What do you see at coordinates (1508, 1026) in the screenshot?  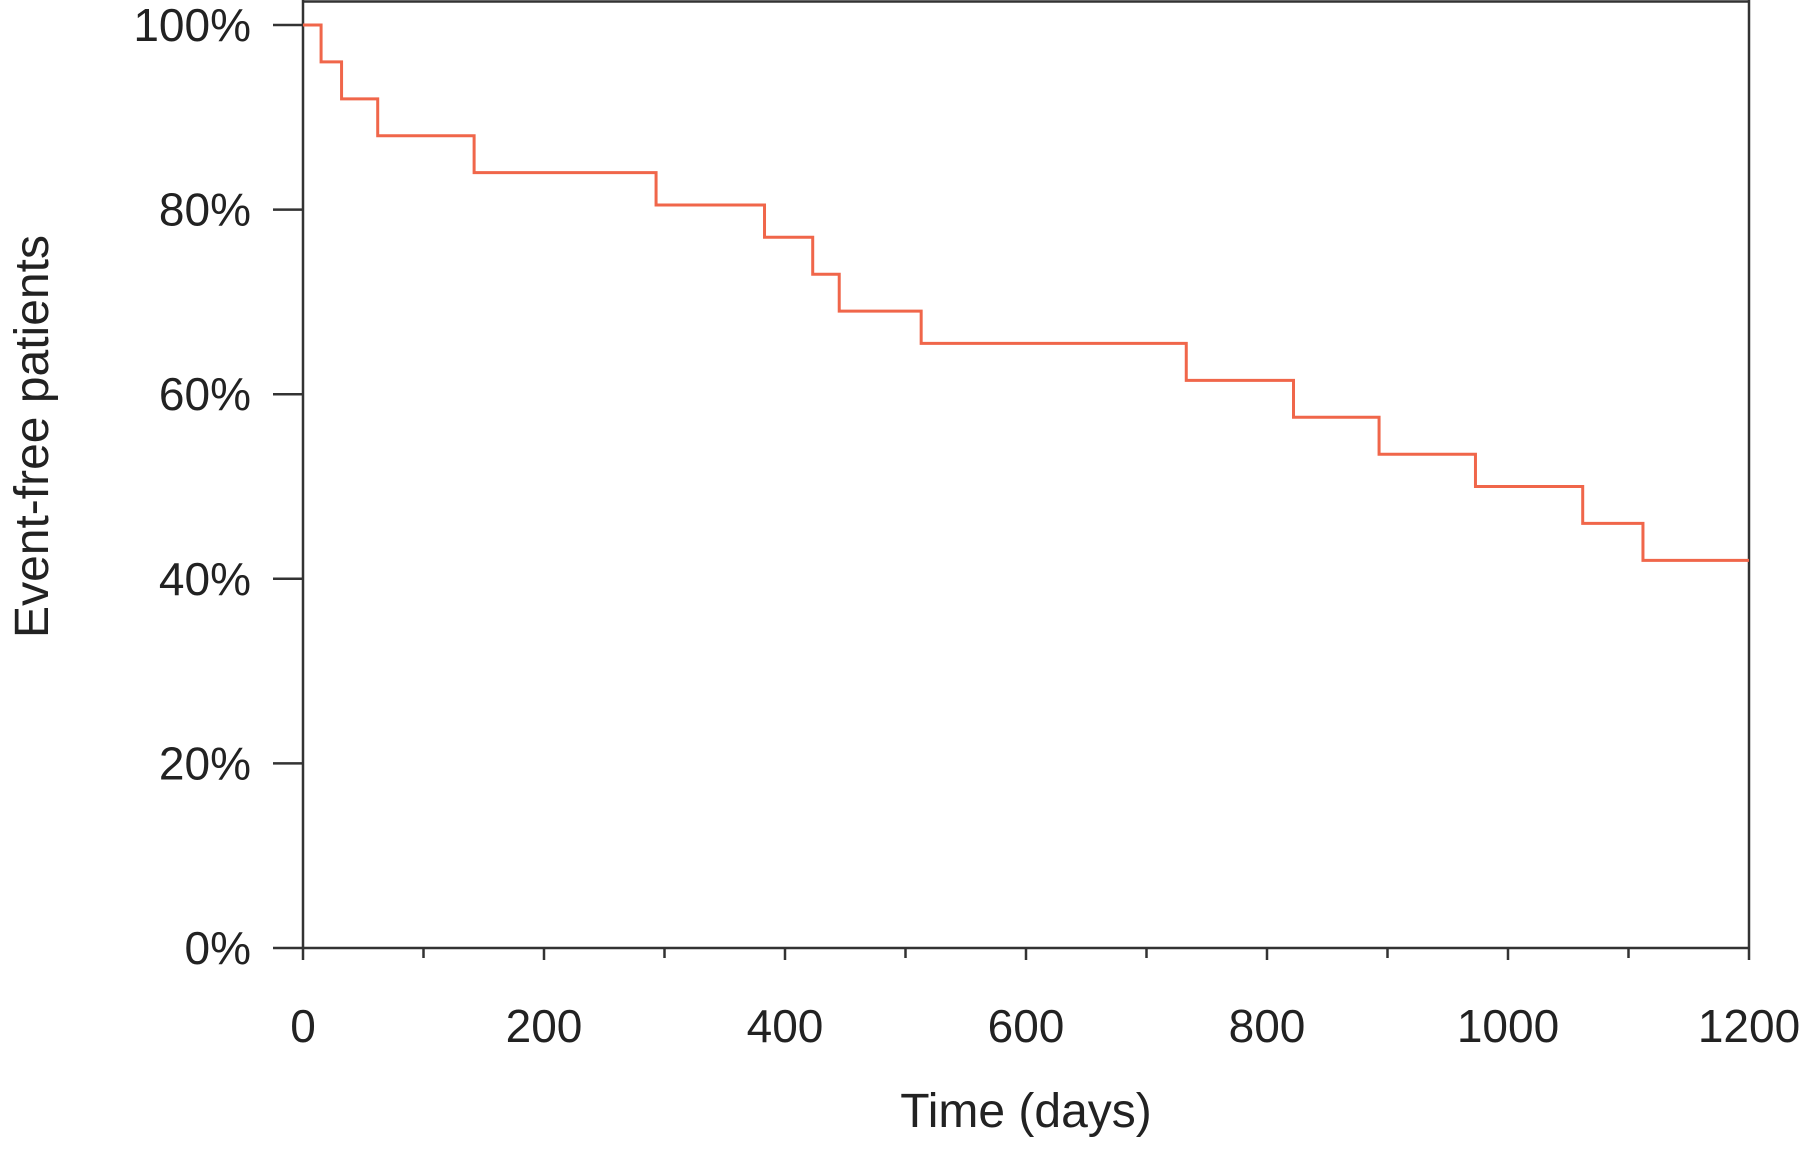 I see `x-tick-label: 1000` at bounding box center [1508, 1026].